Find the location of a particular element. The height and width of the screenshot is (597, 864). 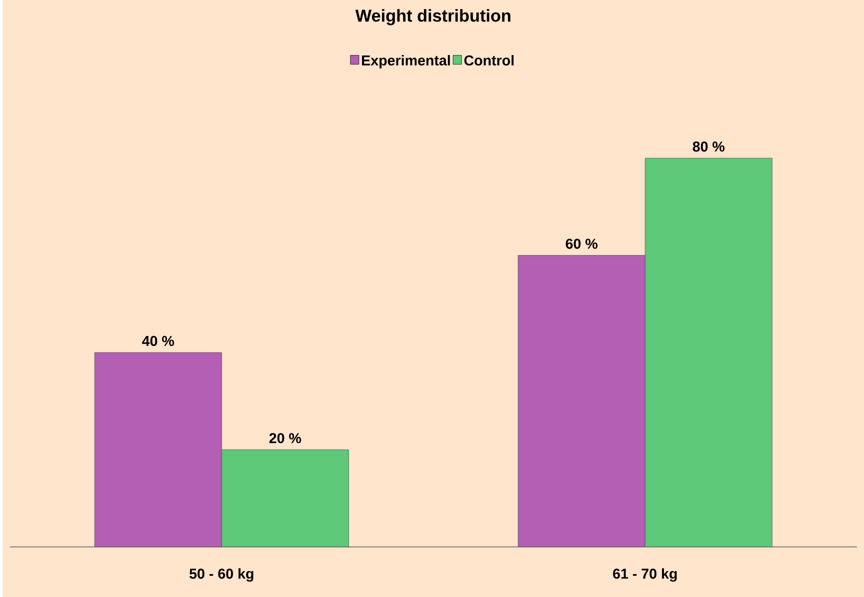

x-tick-label: 61 - 70 kg is located at coordinates (645, 575).